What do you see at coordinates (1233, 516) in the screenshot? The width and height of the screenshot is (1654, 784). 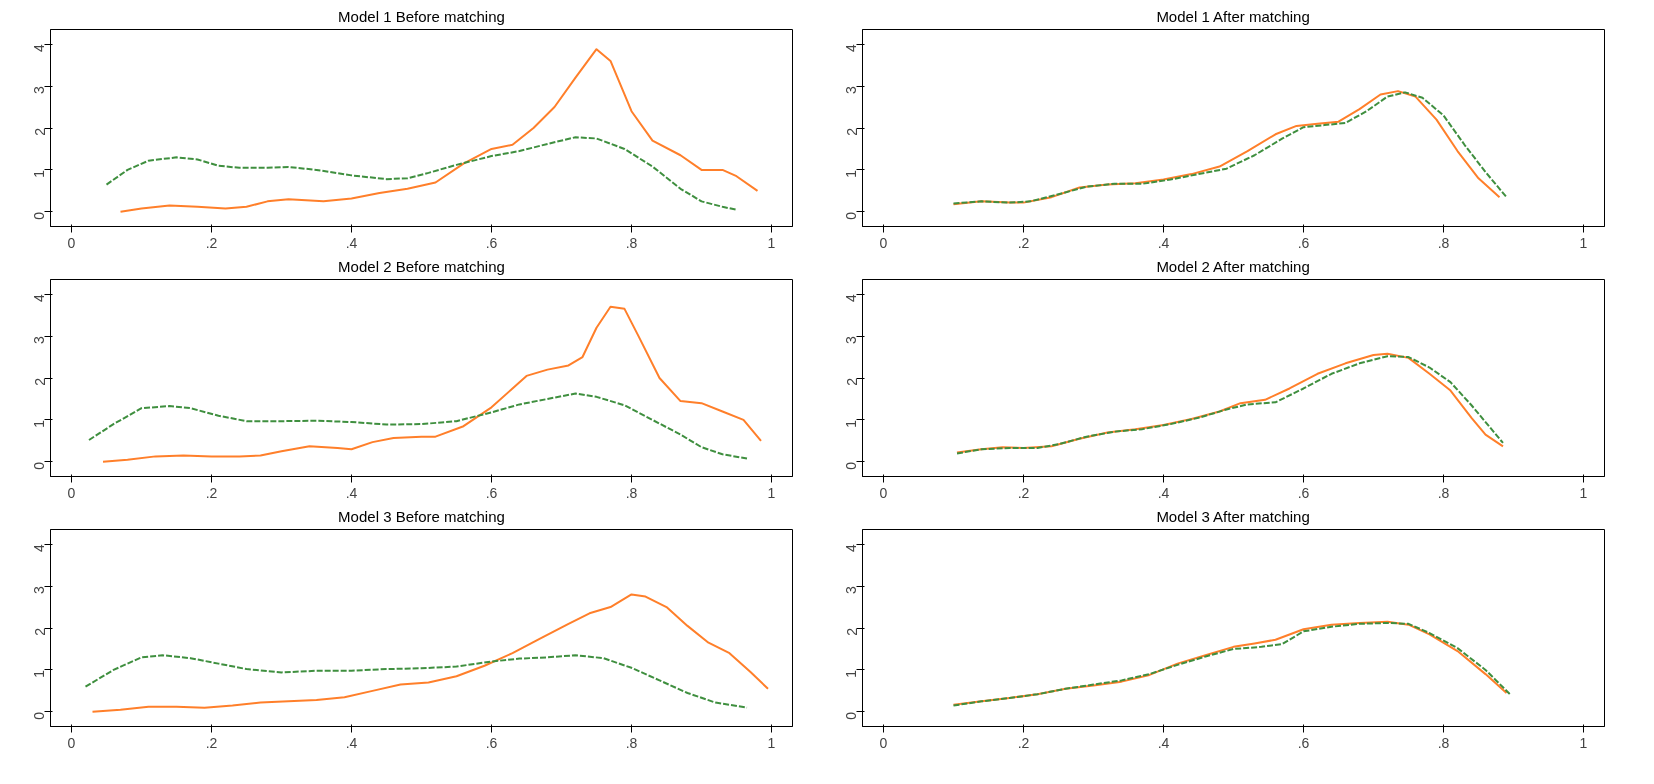 I see `chart-title: Model 3 After matching` at bounding box center [1233, 516].